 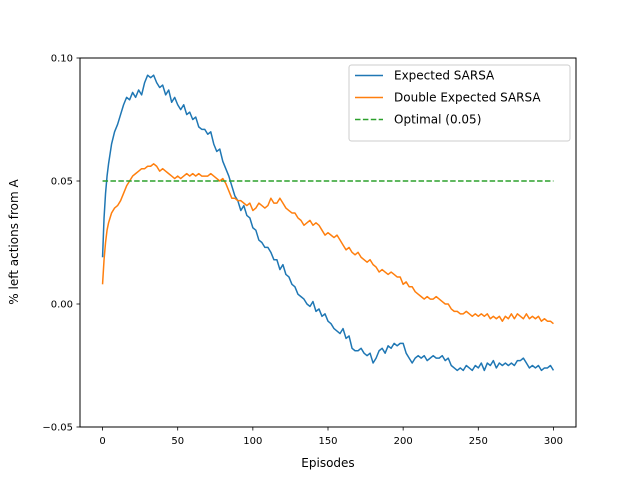 What do you see at coordinates (467, 98) in the screenshot?
I see `legend-label: Double Expected SARSA` at bounding box center [467, 98].